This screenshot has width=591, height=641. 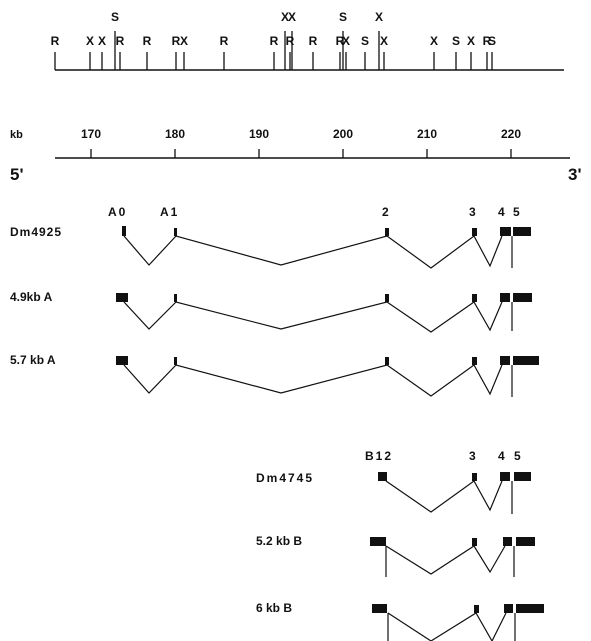 I want to click on scale-unit-label: kb, so click(x=16, y=135).